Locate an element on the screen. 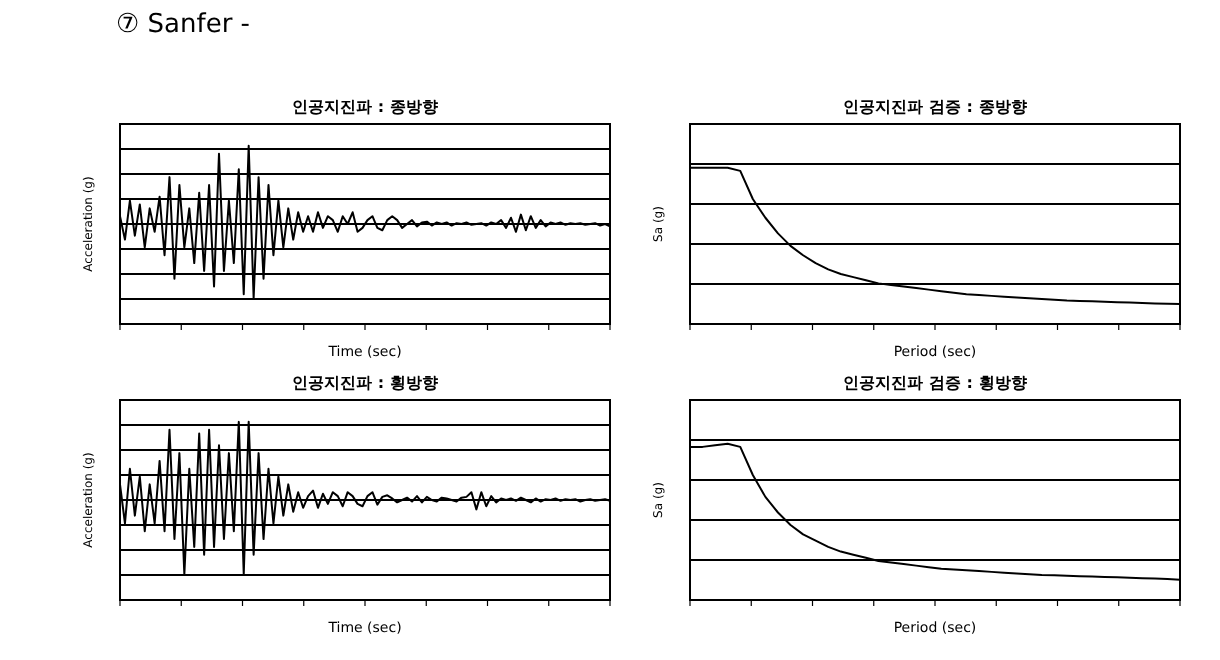  chart-title: 인공지진파 : 종방향 is located at coordinates (365, 107).